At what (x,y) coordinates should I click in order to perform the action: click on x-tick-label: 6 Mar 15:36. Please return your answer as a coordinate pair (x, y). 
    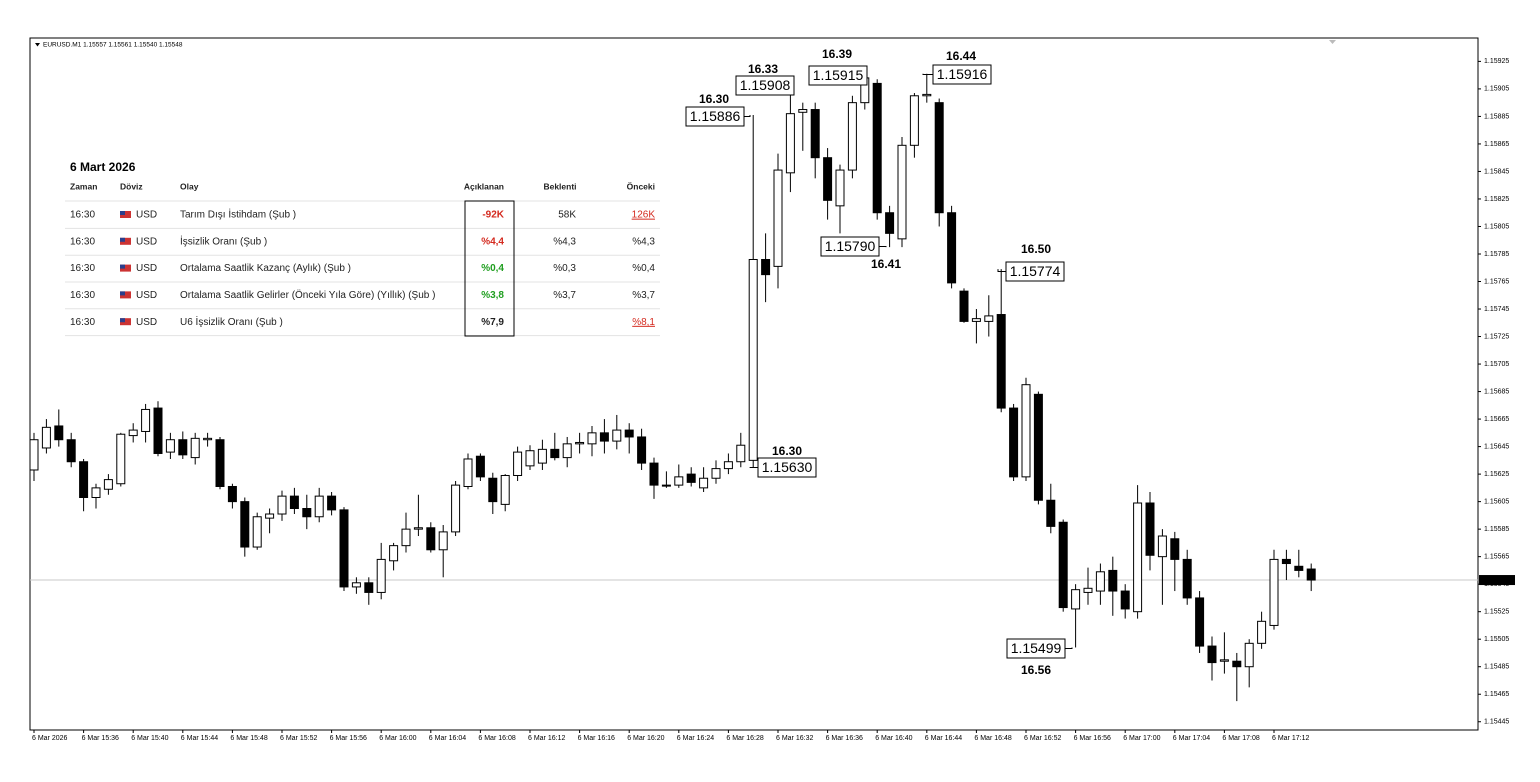
    Looking at the image, I should click on (100, 738).